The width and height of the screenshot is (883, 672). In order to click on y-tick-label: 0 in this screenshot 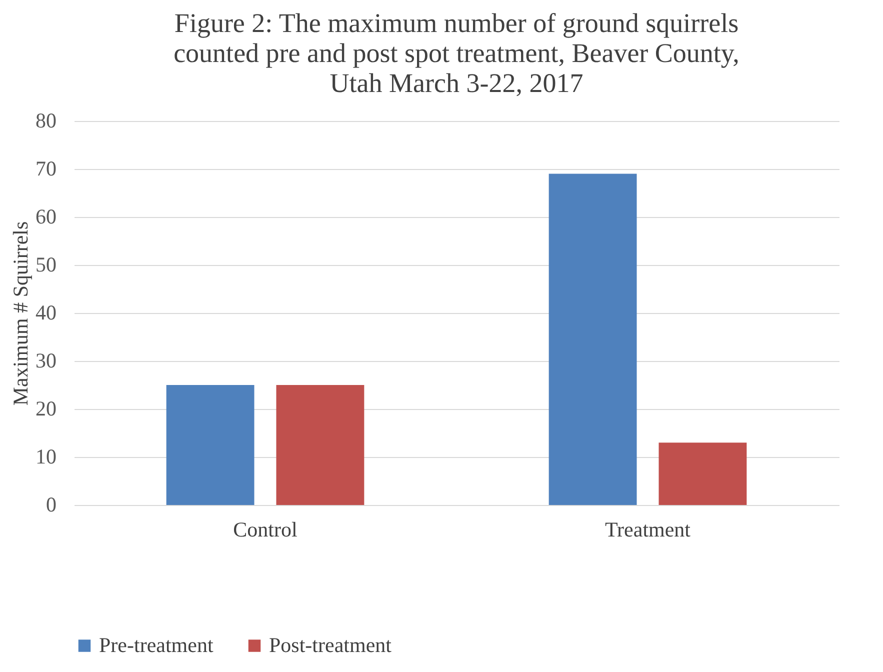, I will do `click(51, 504)`.